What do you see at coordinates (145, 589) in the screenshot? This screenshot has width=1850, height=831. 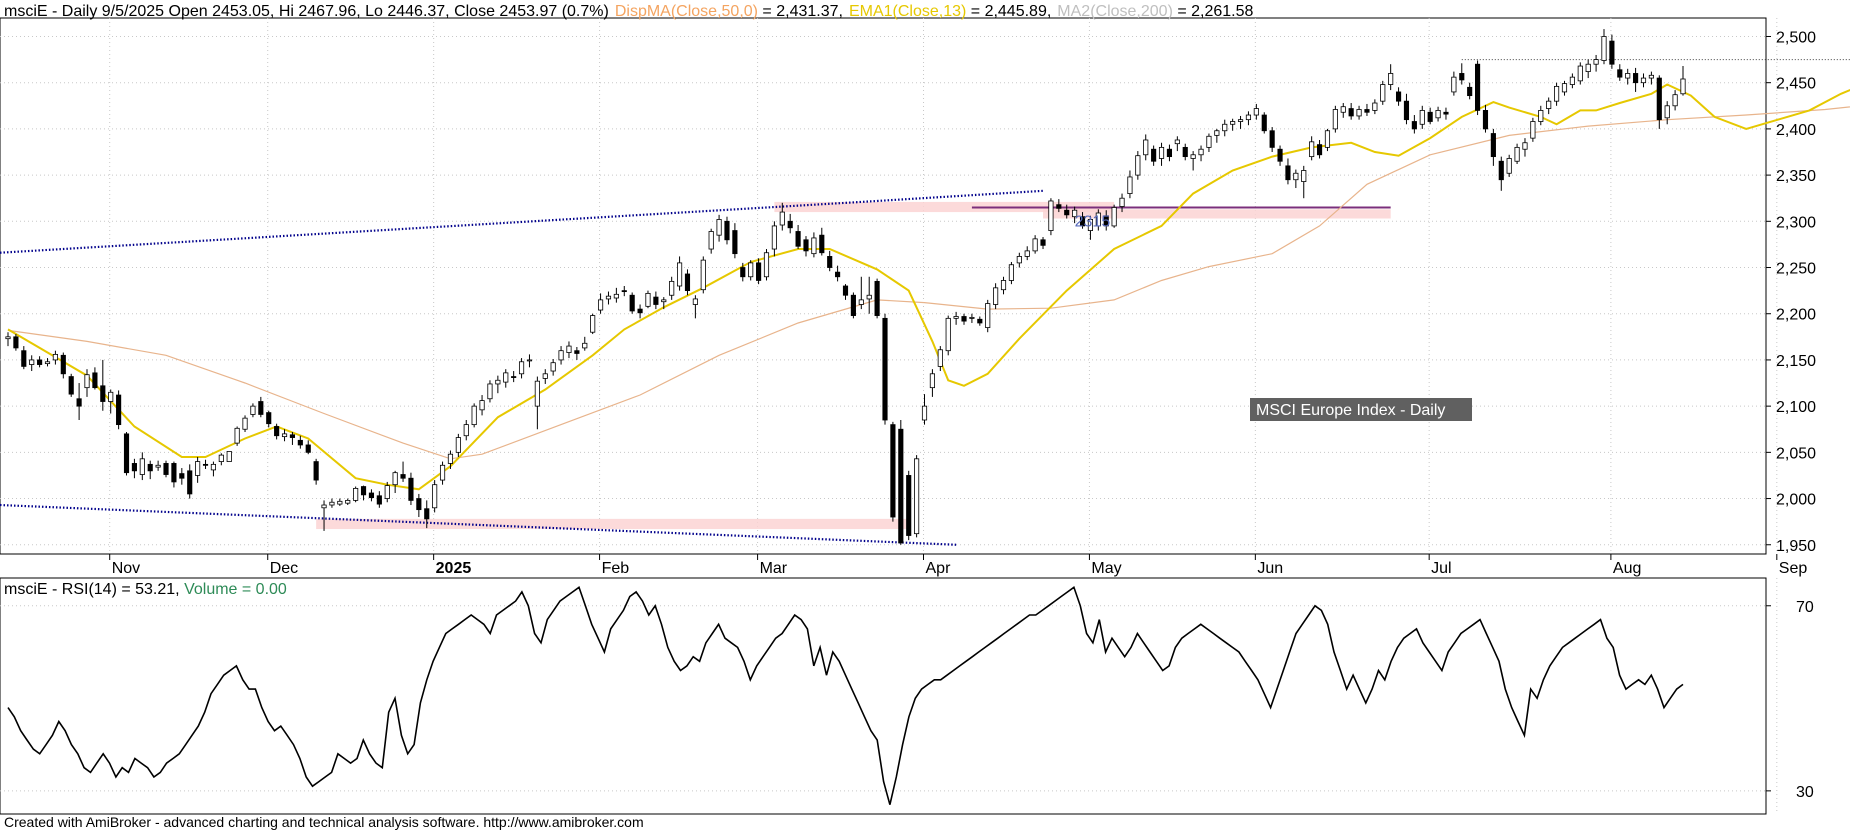 I see `rsi-header: msciE - RSI(14) = 53.21, Volume = 0.00` at bounding box center [145, 589].